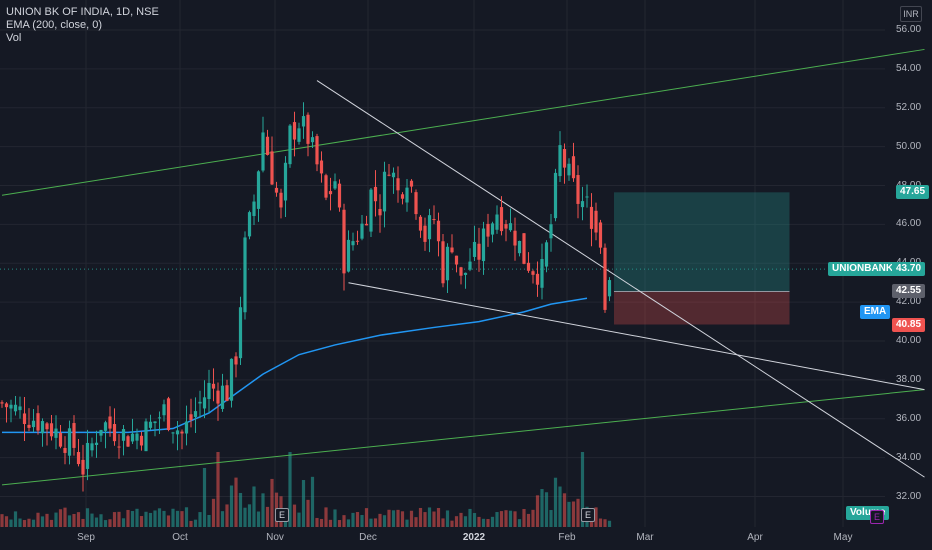  I want to click on y-tick-label: 54.00, so click(909, 68).